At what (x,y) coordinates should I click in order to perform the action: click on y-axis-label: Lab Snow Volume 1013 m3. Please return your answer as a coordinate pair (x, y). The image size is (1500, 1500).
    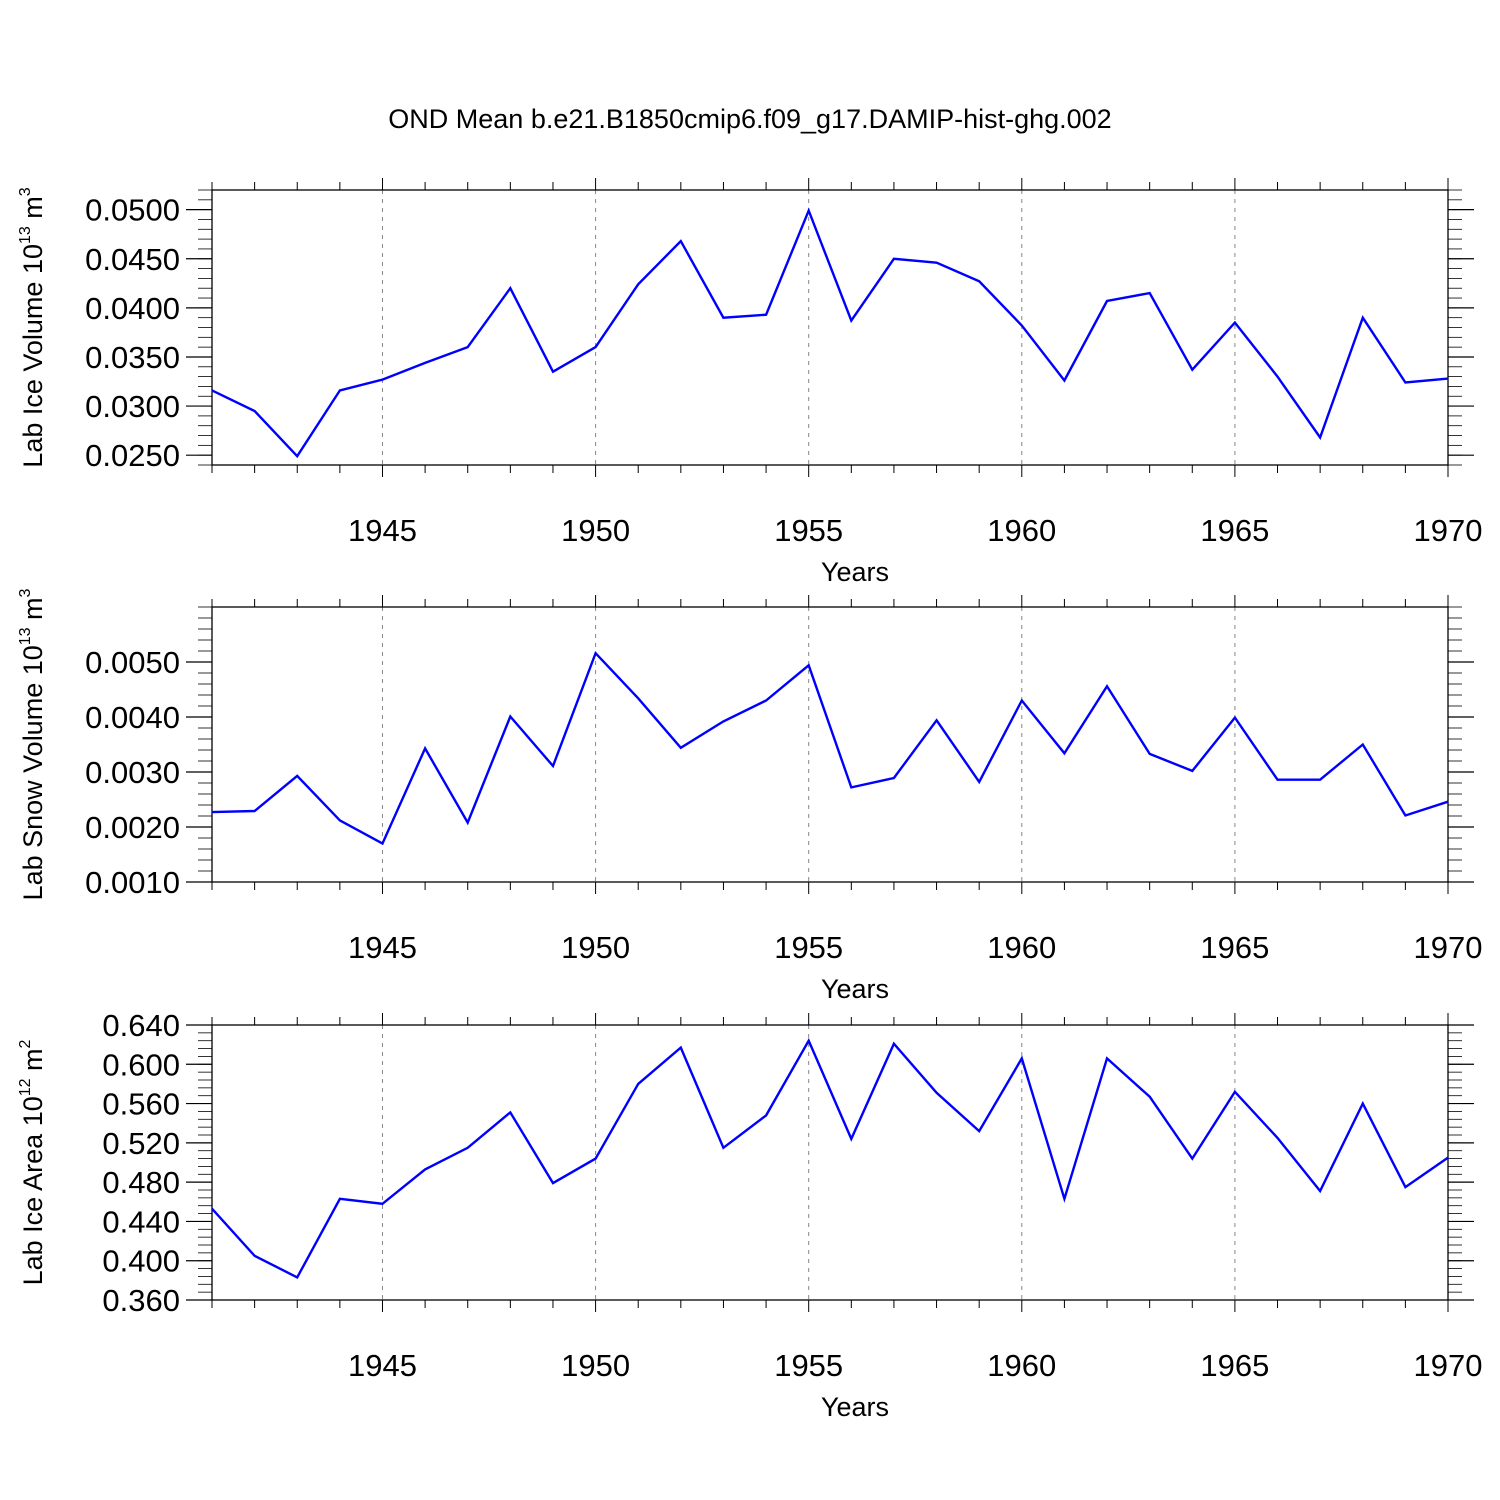
    Looking at the image, I should click on (32, 744).